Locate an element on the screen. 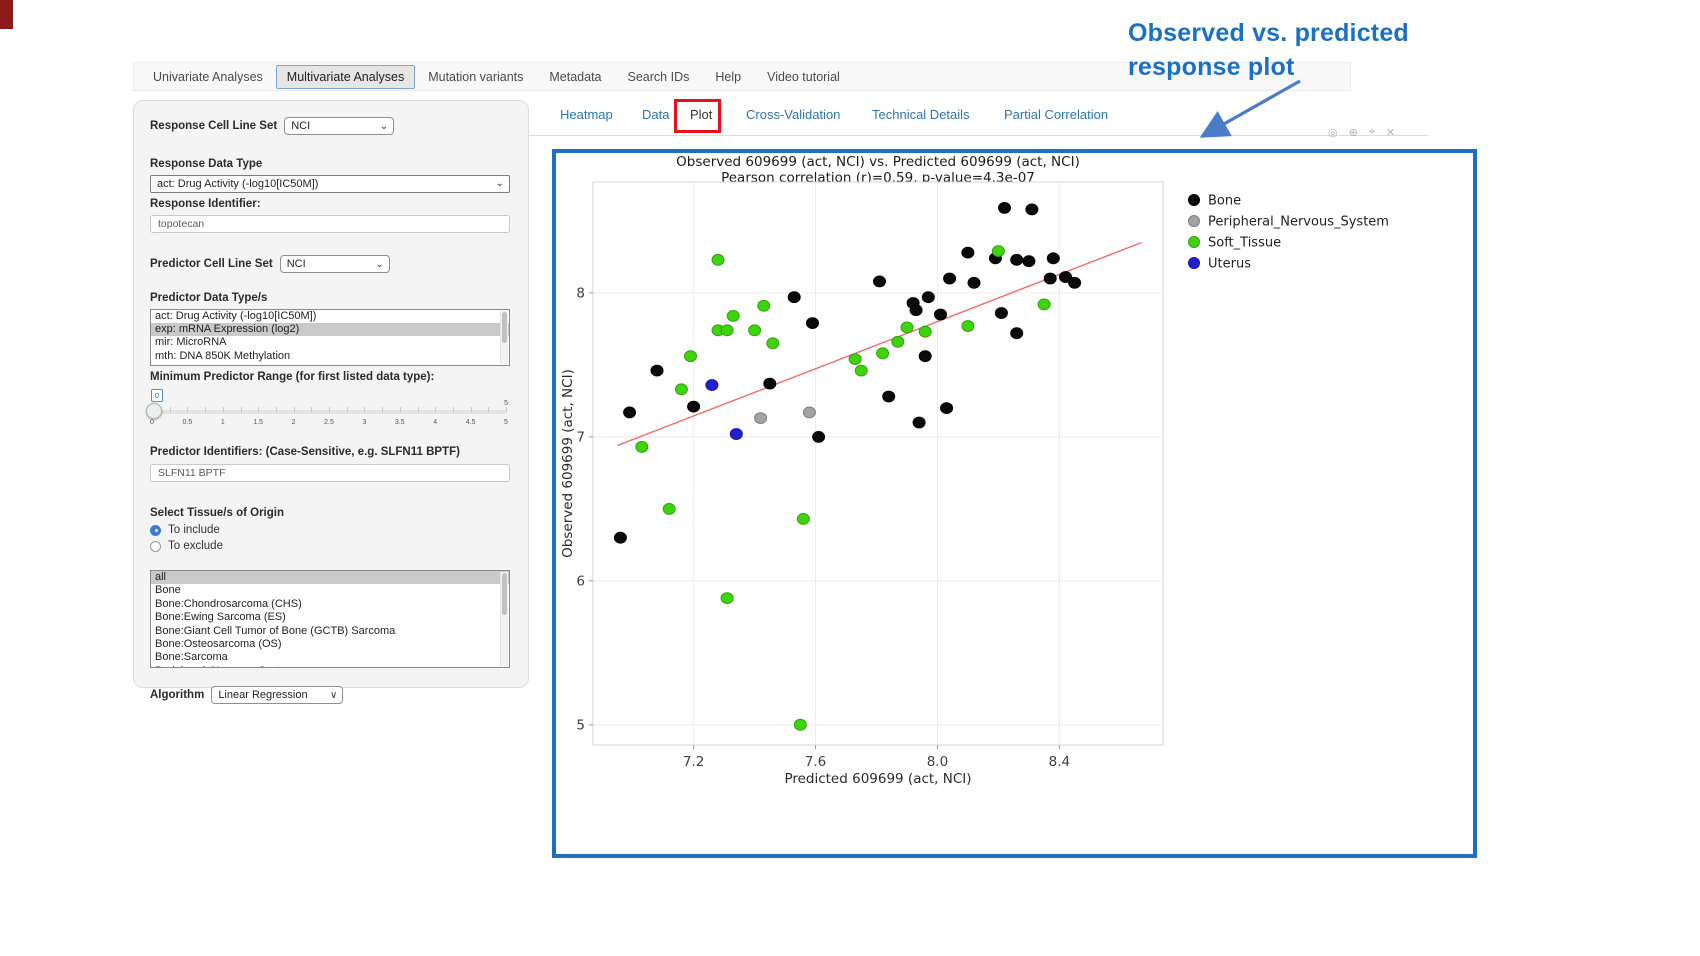 This screenshot has width=1700, height=956. x-tick-label: 7.2 is located at coordinates (693, 762).